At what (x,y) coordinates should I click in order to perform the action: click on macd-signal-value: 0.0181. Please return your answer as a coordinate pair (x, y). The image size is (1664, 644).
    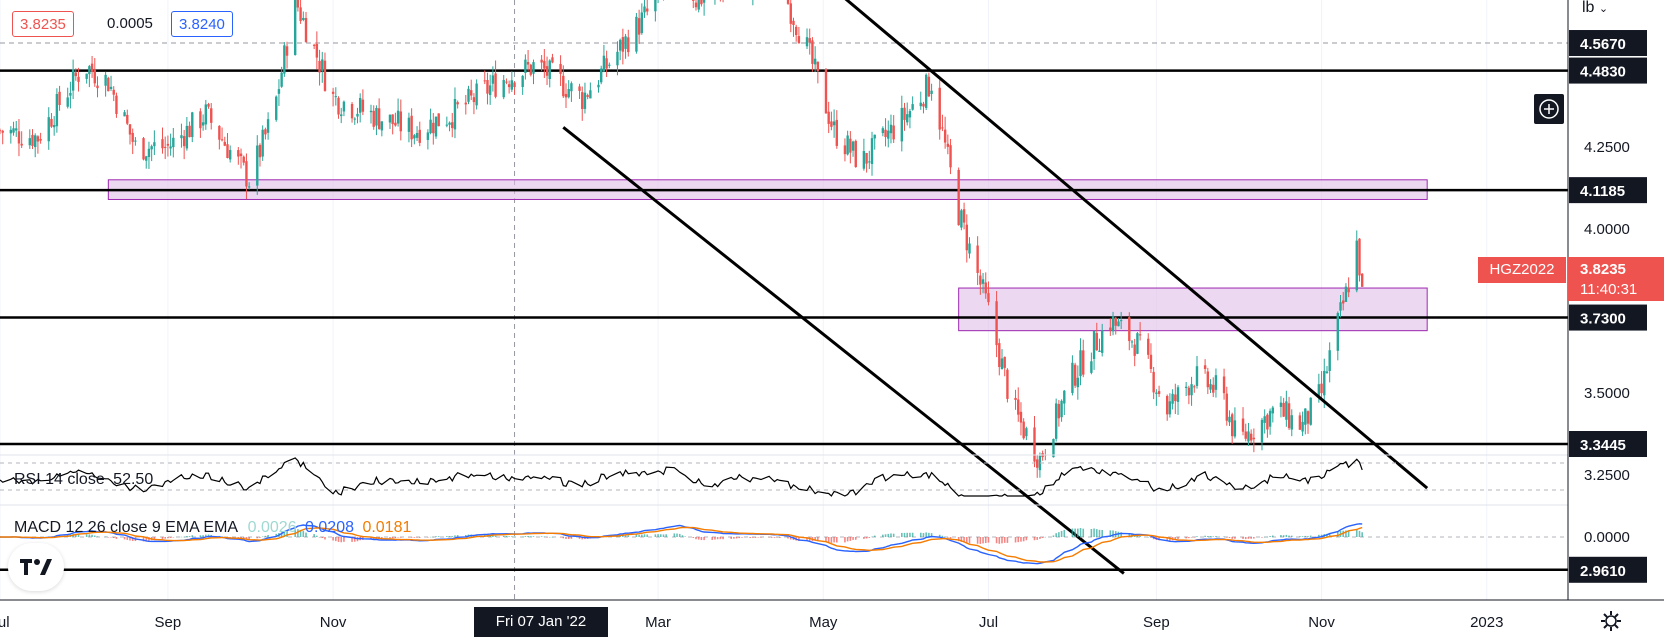
    Looking at the image, I should click on (387, 527).